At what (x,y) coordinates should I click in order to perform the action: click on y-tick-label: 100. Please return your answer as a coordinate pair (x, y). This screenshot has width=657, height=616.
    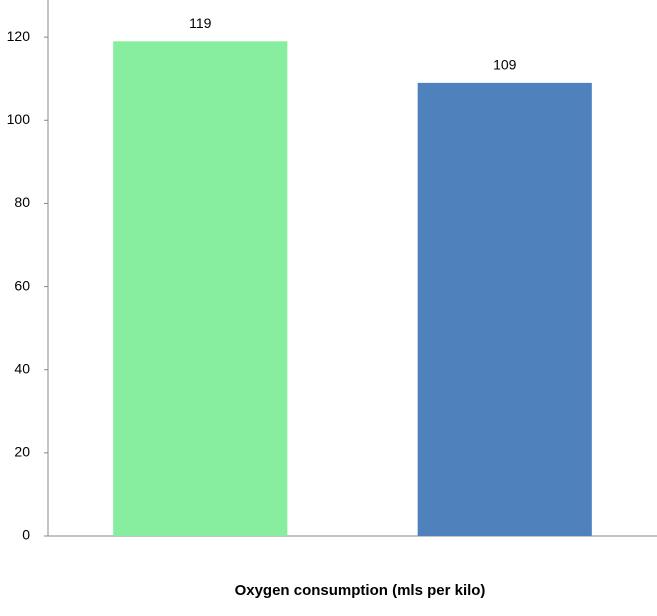
    Looking at the image, I should click on (19, 119).